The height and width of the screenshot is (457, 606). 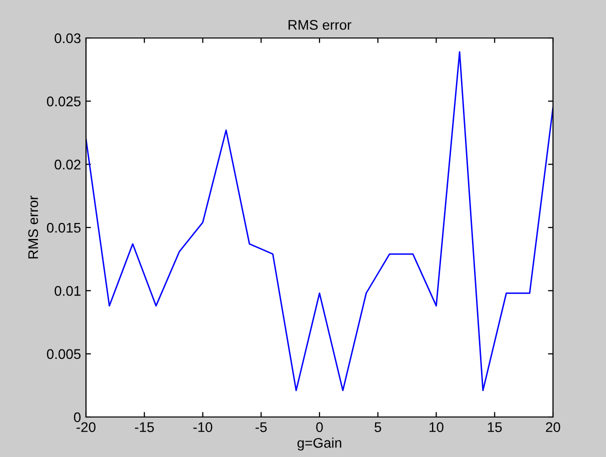 What do you see at coordinates (144, 427) in the screenshot?
I see `x-tick-label: -15` at bounding box center [144, 427].